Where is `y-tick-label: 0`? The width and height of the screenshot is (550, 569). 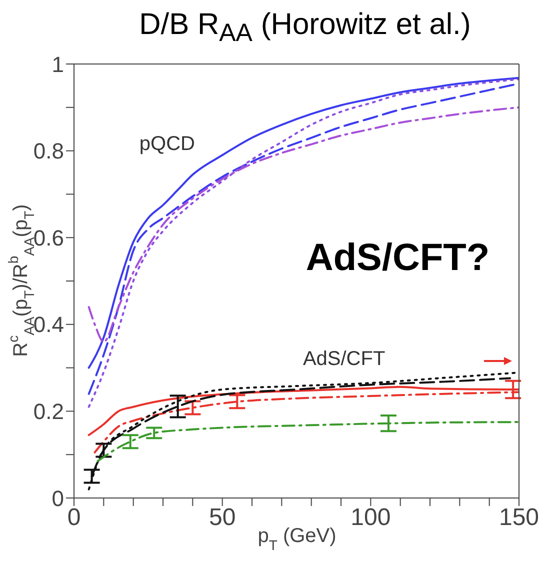
y-tick-label: 0 is located at coordinates (58, 498).